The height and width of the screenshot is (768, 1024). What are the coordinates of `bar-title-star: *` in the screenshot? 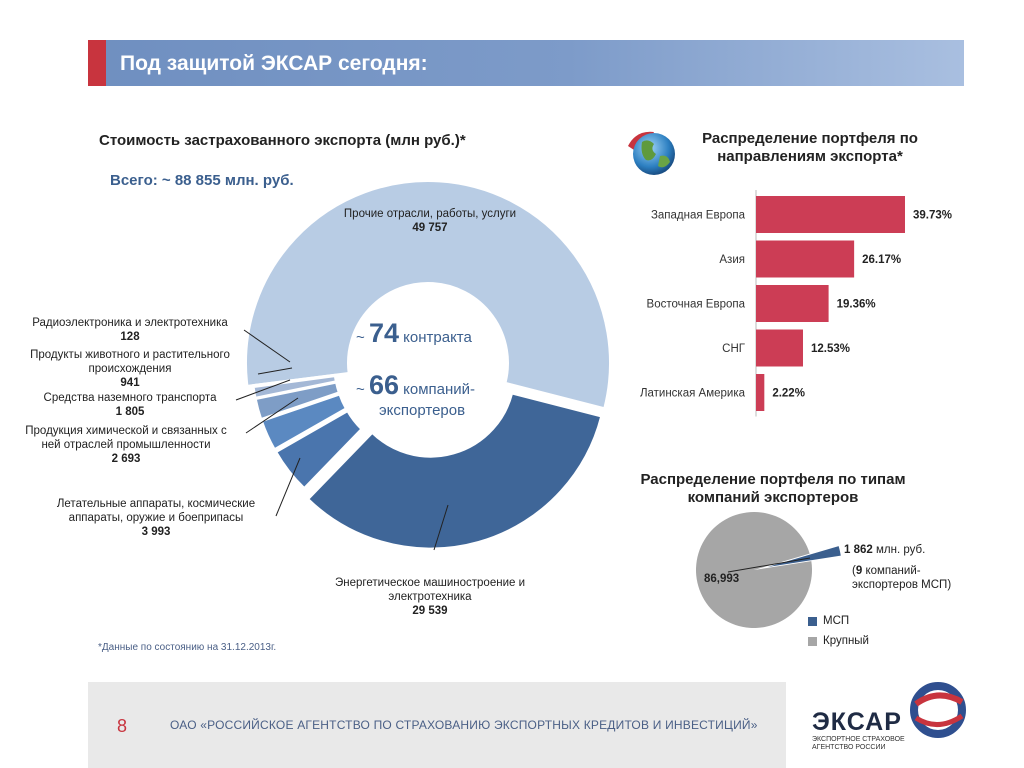 It's located at (899, 156).